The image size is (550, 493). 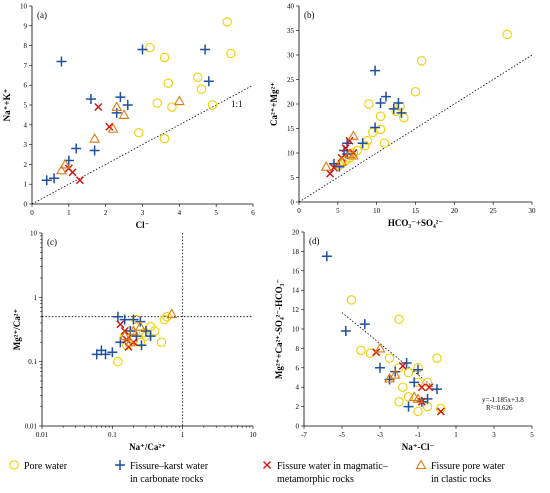 I want to click on y-tick-label: 3, so click(x=26, y=145).